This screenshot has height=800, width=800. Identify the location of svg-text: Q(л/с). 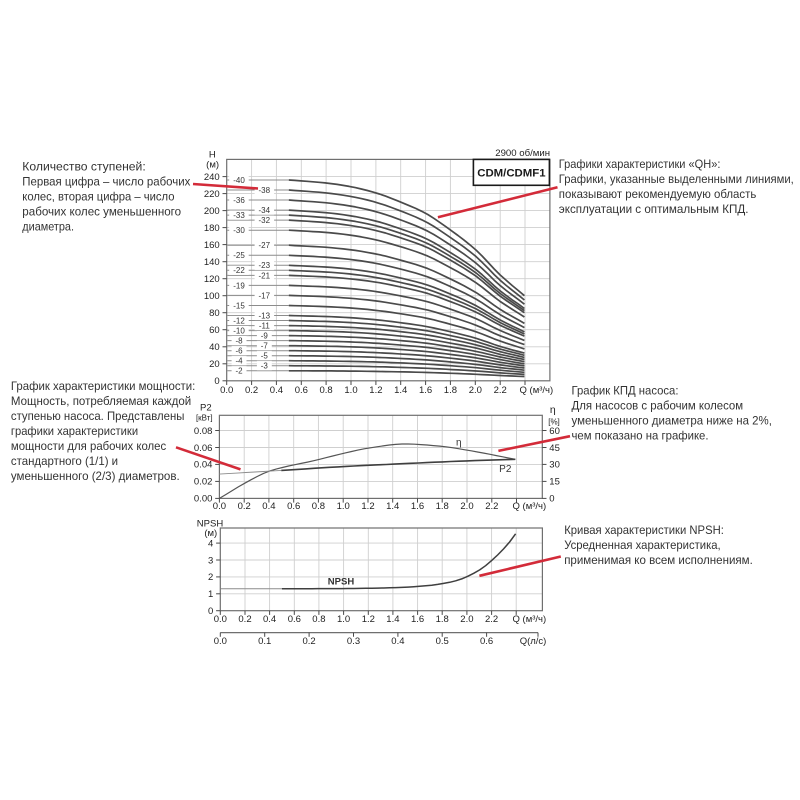
(533, 641).